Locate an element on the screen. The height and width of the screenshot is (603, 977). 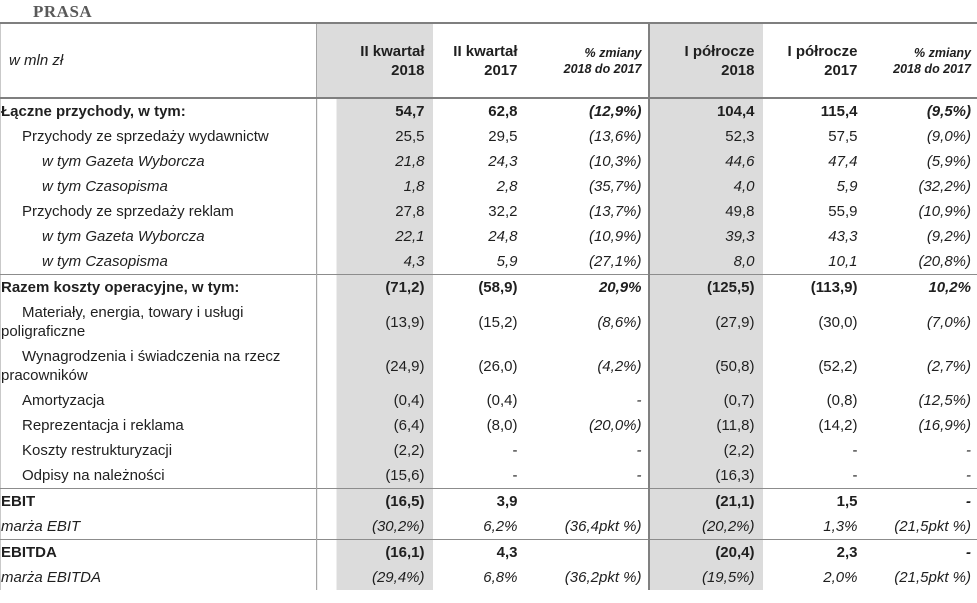
cell-h1-2018: 52,3 is located at coordinates (705, 136).